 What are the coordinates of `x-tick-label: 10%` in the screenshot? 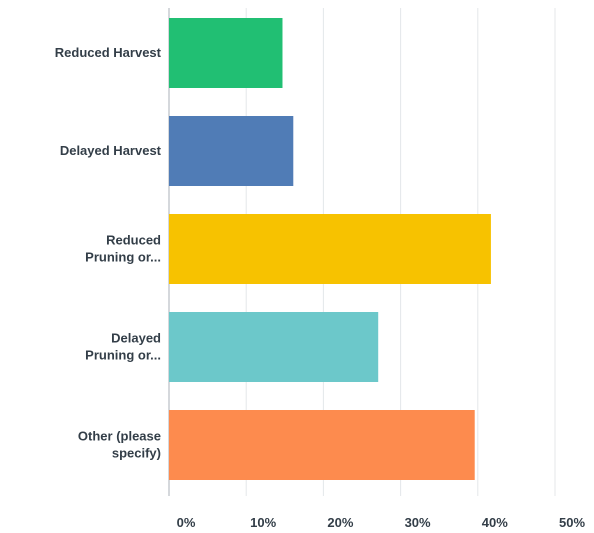 It's located at (263, 522).